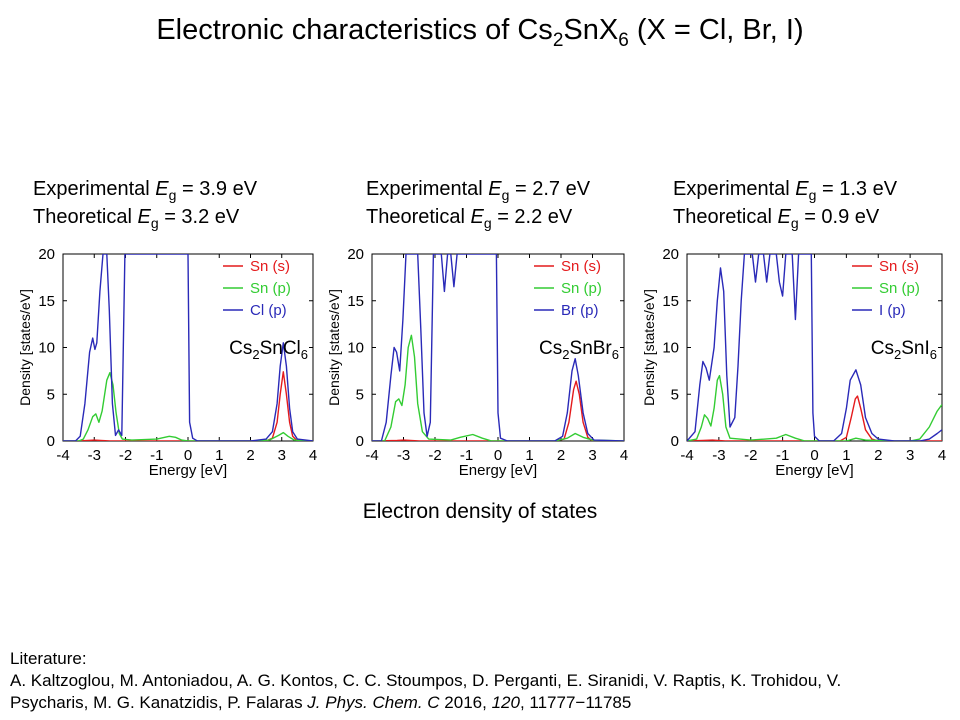 This screenshot has height=720, width=960. What do you see at coordinates (478, 190) in the screenshot?
I see `experimental-bandgap: Experimental Eg = 2.7 eV` at bounding box center [478, 190].